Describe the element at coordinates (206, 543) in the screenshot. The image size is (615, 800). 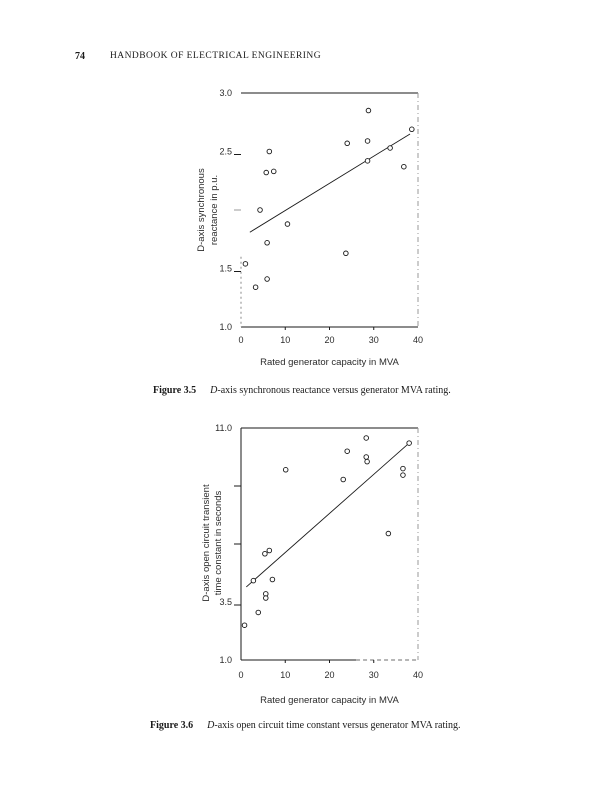
I see `y-axis-title-line: D-axis open circuit transient` at that location.